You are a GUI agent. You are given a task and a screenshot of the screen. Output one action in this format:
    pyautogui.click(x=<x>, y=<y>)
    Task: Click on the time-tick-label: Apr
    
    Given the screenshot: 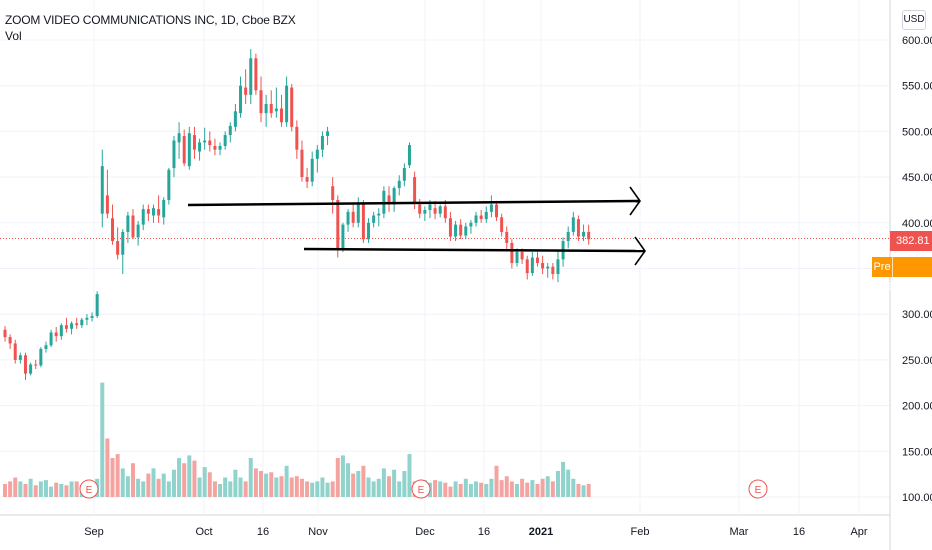 What is the action you would take?
    pyautogui.click(x=858, y=532)
    